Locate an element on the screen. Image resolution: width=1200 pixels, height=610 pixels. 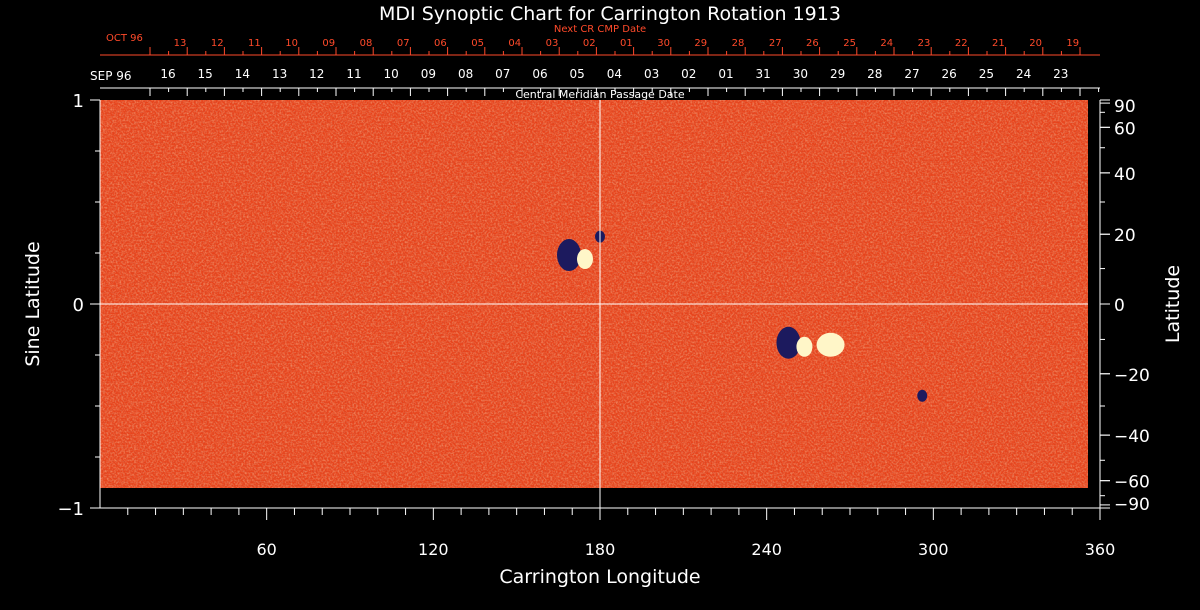
top-date-label: 29 is located at coordinates (700, 43).